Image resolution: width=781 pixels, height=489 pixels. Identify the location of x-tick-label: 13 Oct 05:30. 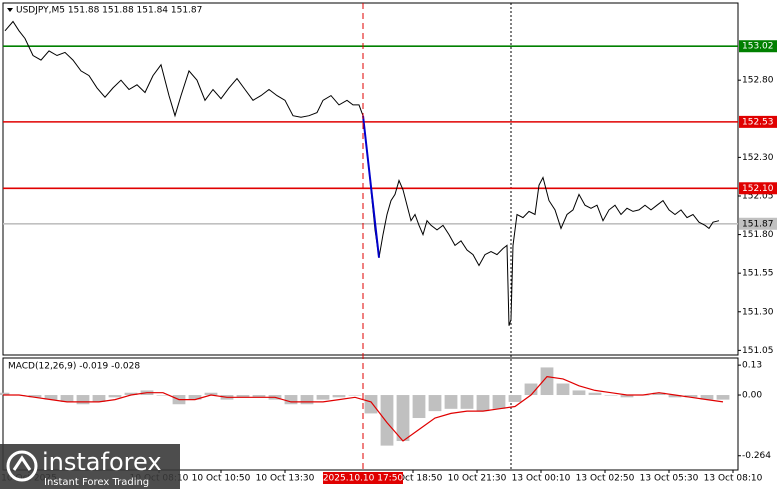
(669, 479).